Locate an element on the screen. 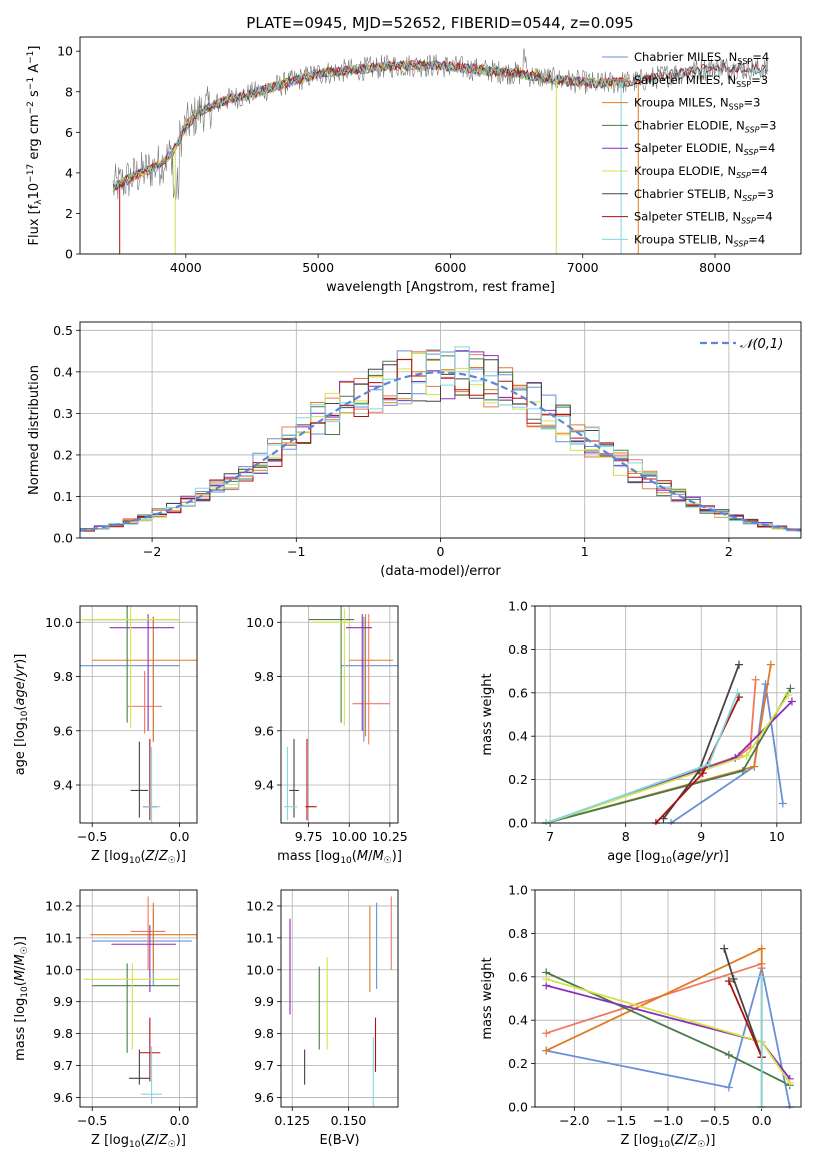 This screenshot has width=819, height=1170. residuals-xlabel: (data-model)/error is located at coordinates (440, 571).